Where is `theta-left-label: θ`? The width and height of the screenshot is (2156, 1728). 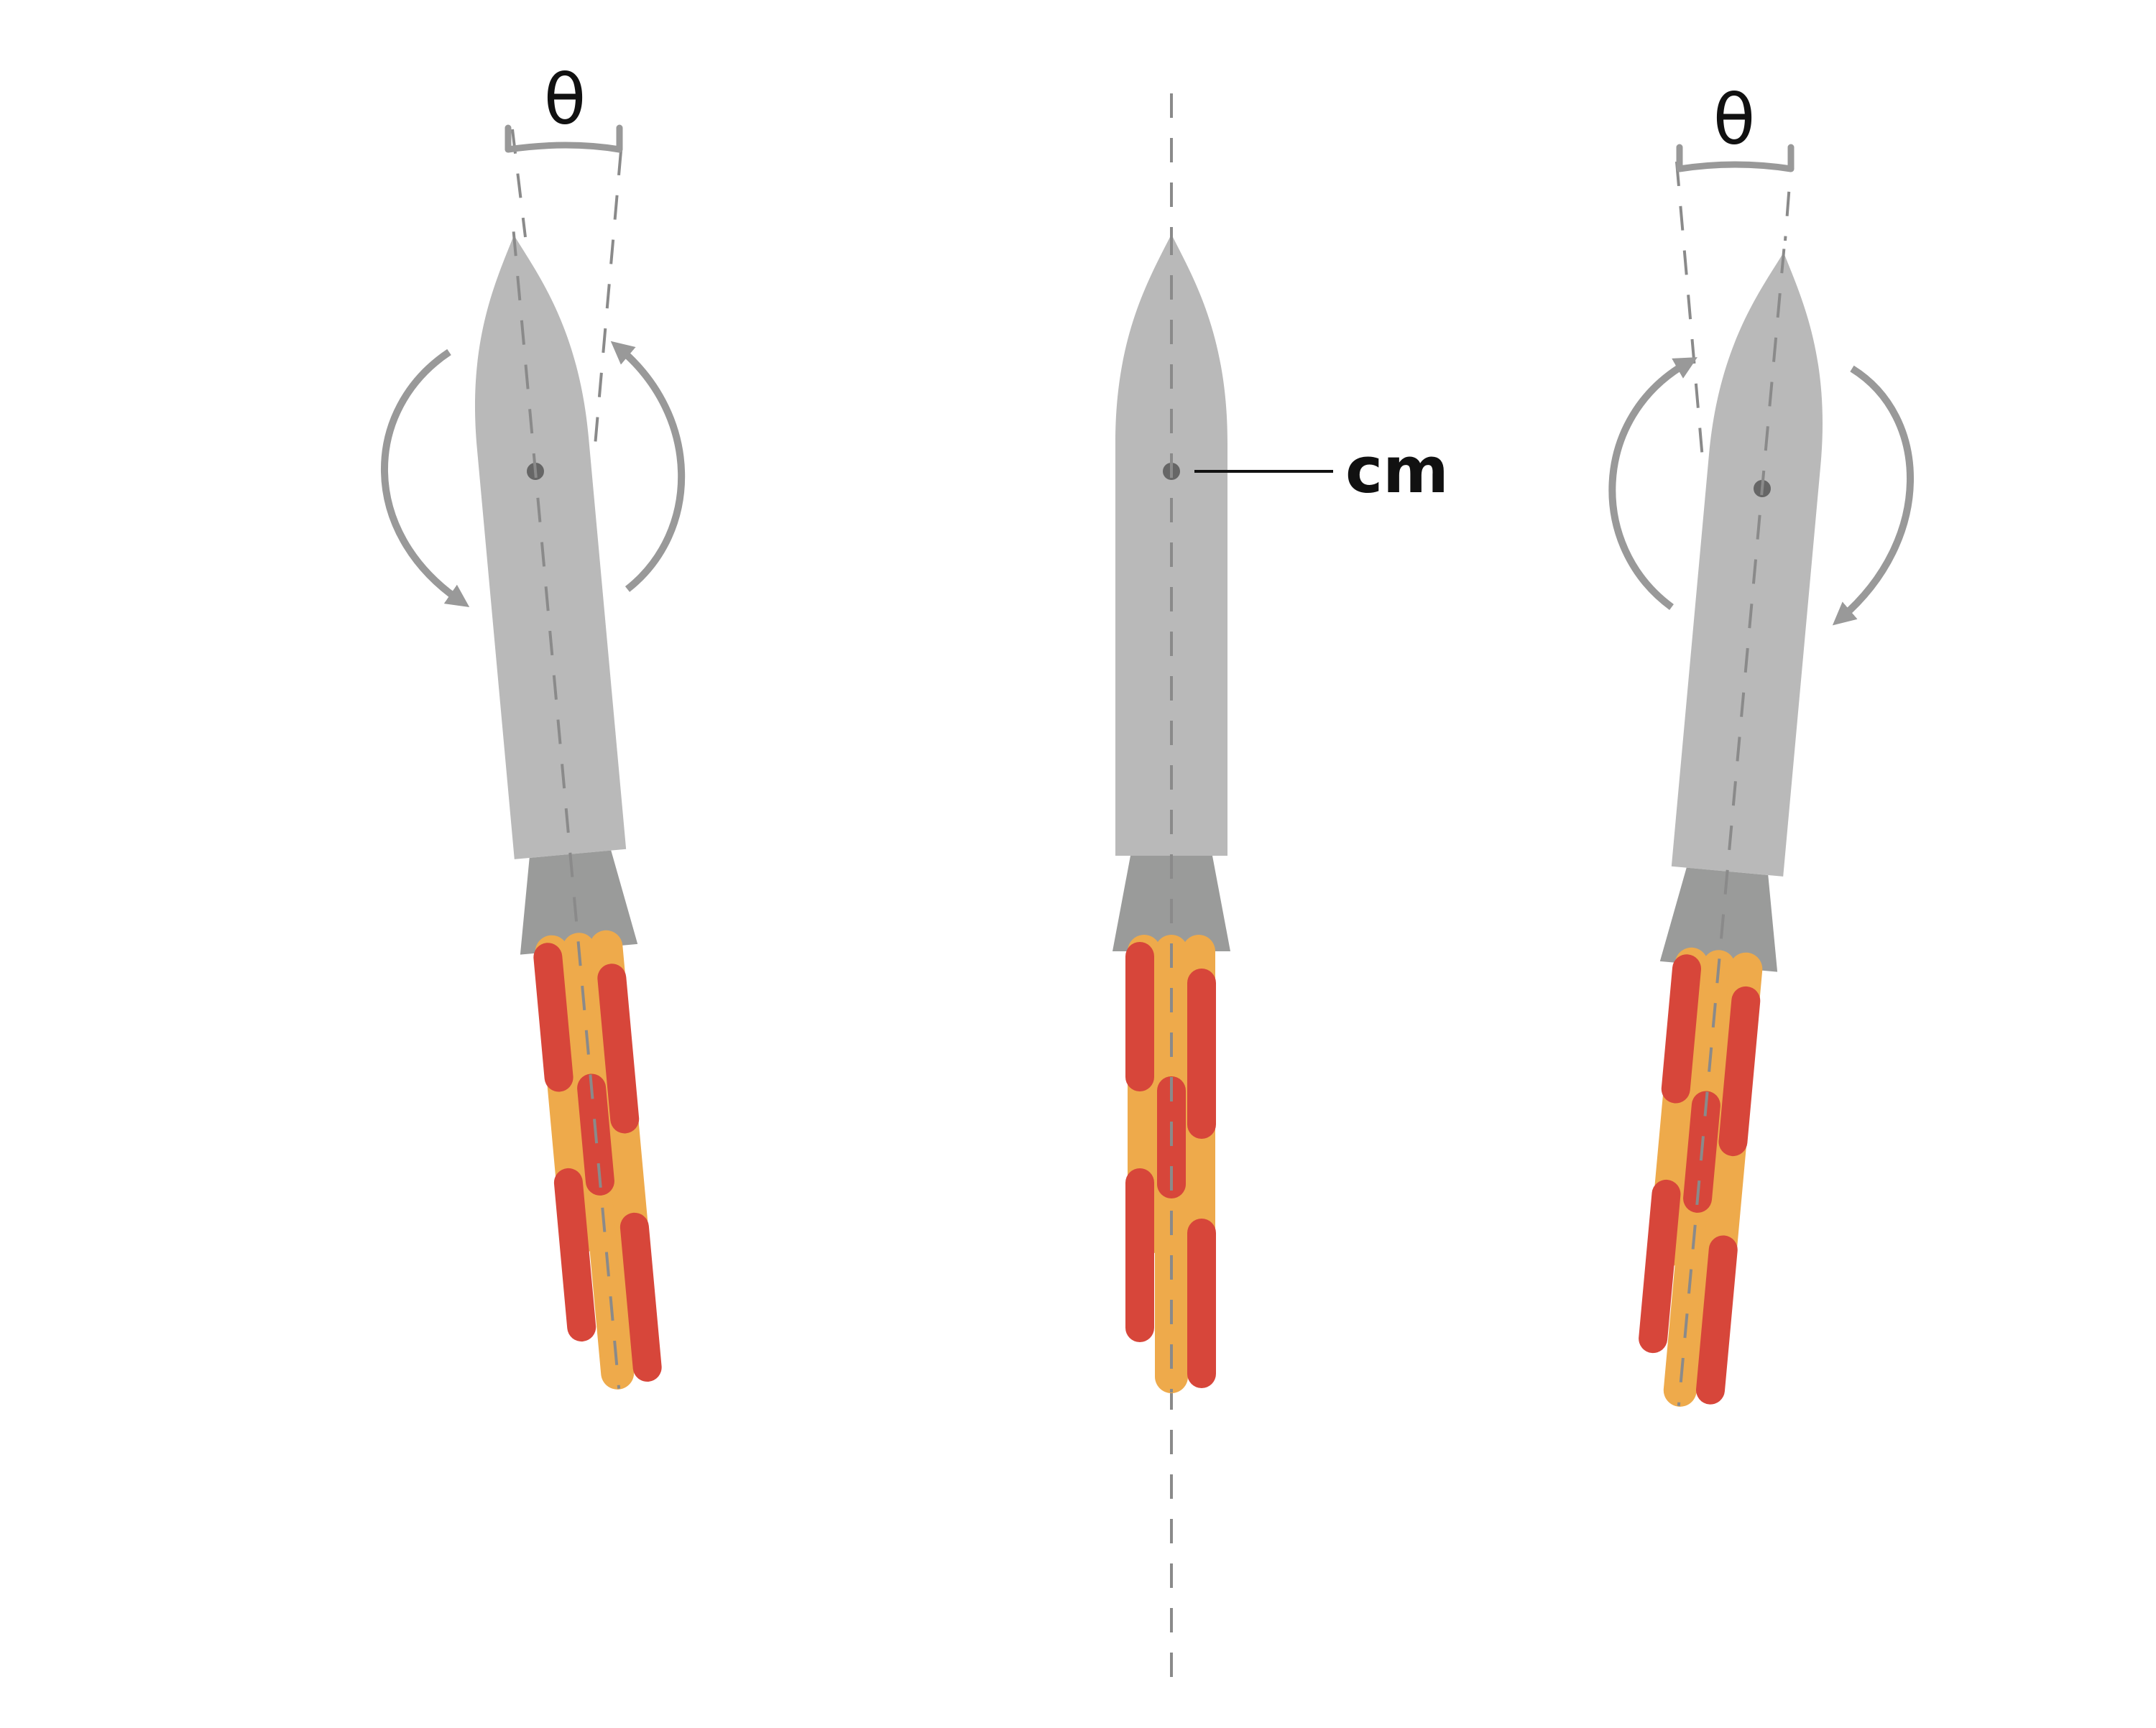 theta-left-label: θ is located at coordinates (565, 100).